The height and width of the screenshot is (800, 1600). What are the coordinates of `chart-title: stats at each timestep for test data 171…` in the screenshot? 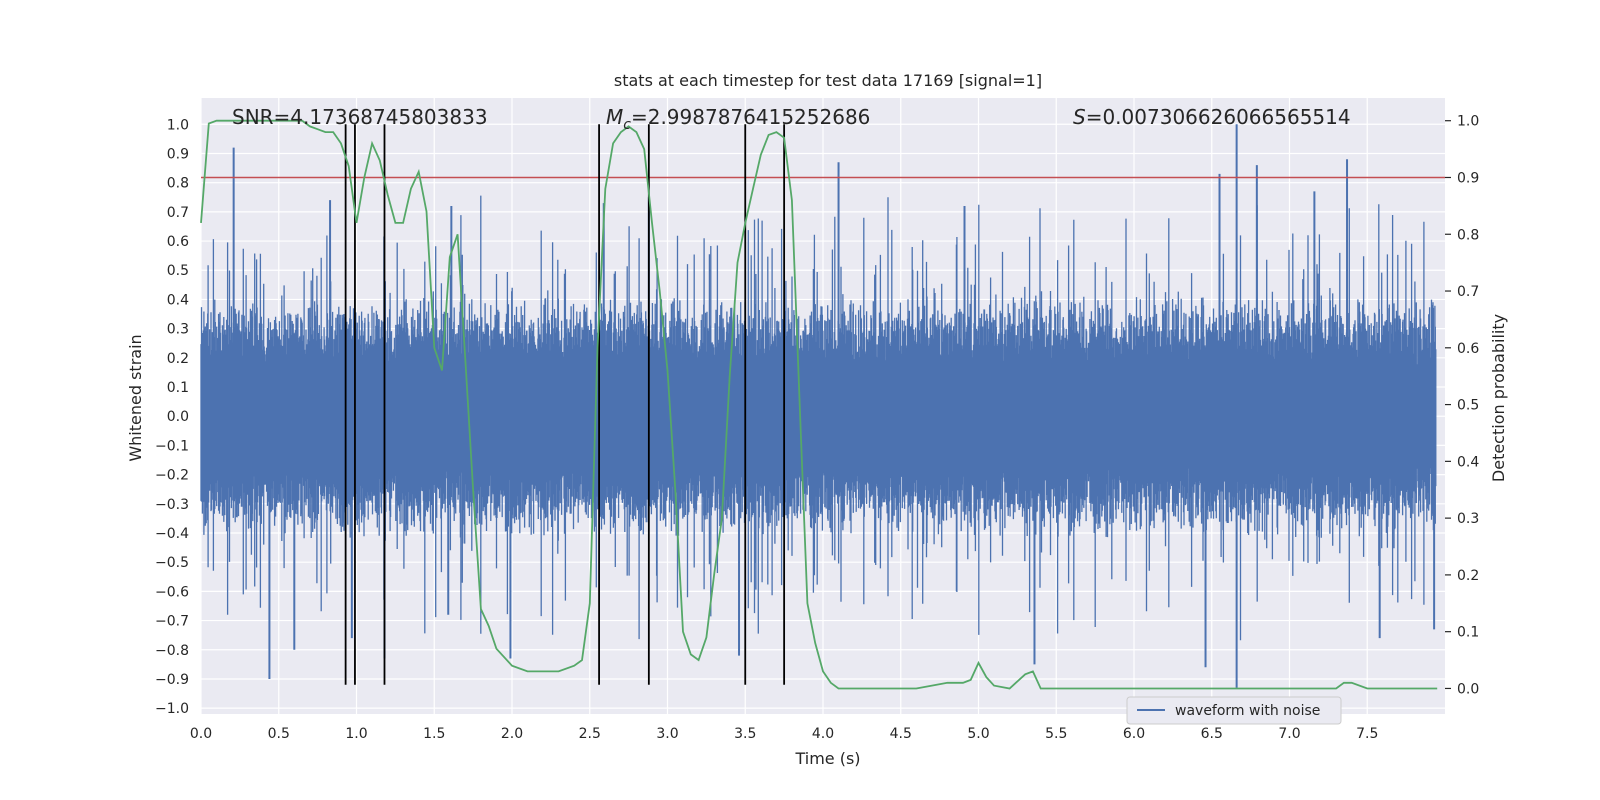 It's located at (828, 80).